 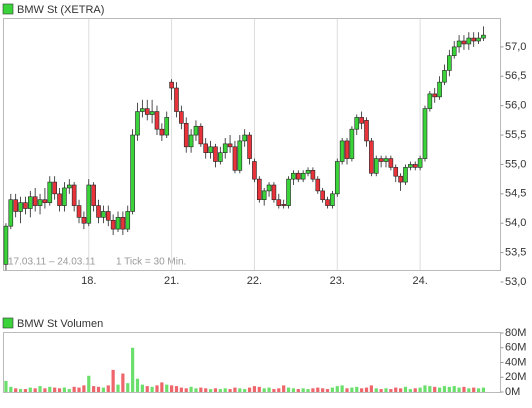 I want to click on y-tick-label: 20M, so click(x=515, y=377).